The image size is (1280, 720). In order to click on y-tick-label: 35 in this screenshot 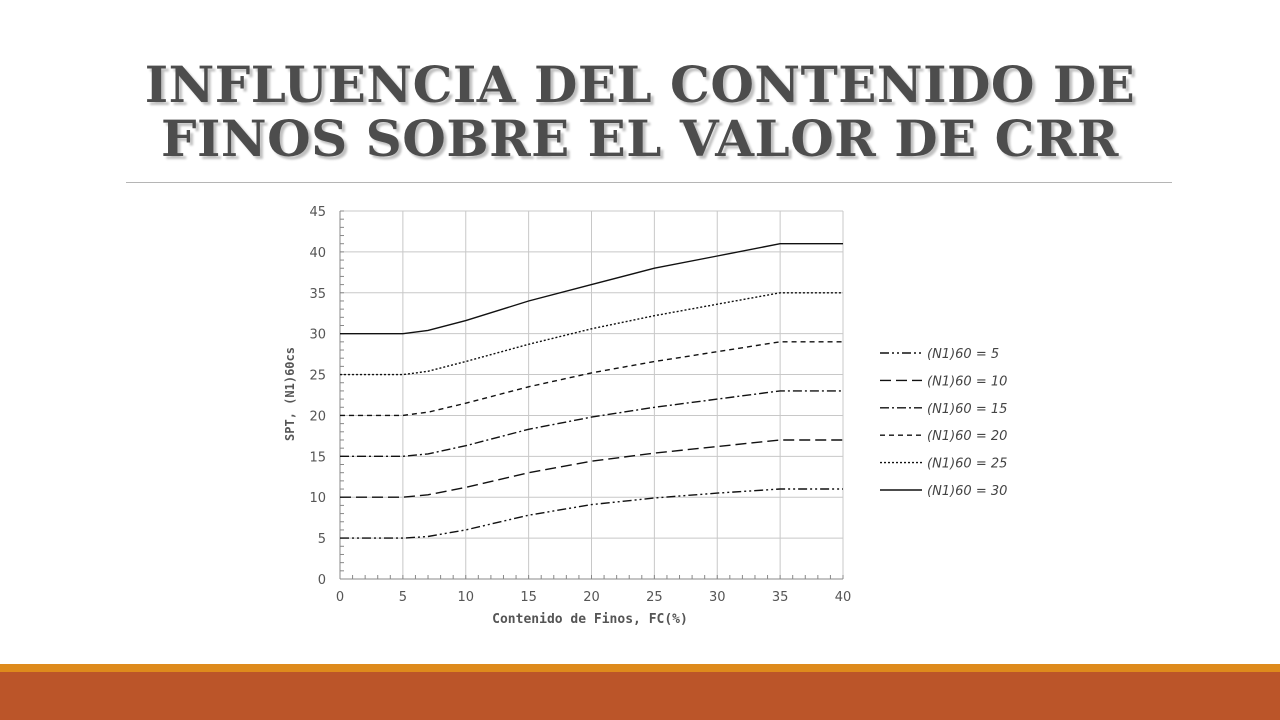, I will do `click(317, 294)`.